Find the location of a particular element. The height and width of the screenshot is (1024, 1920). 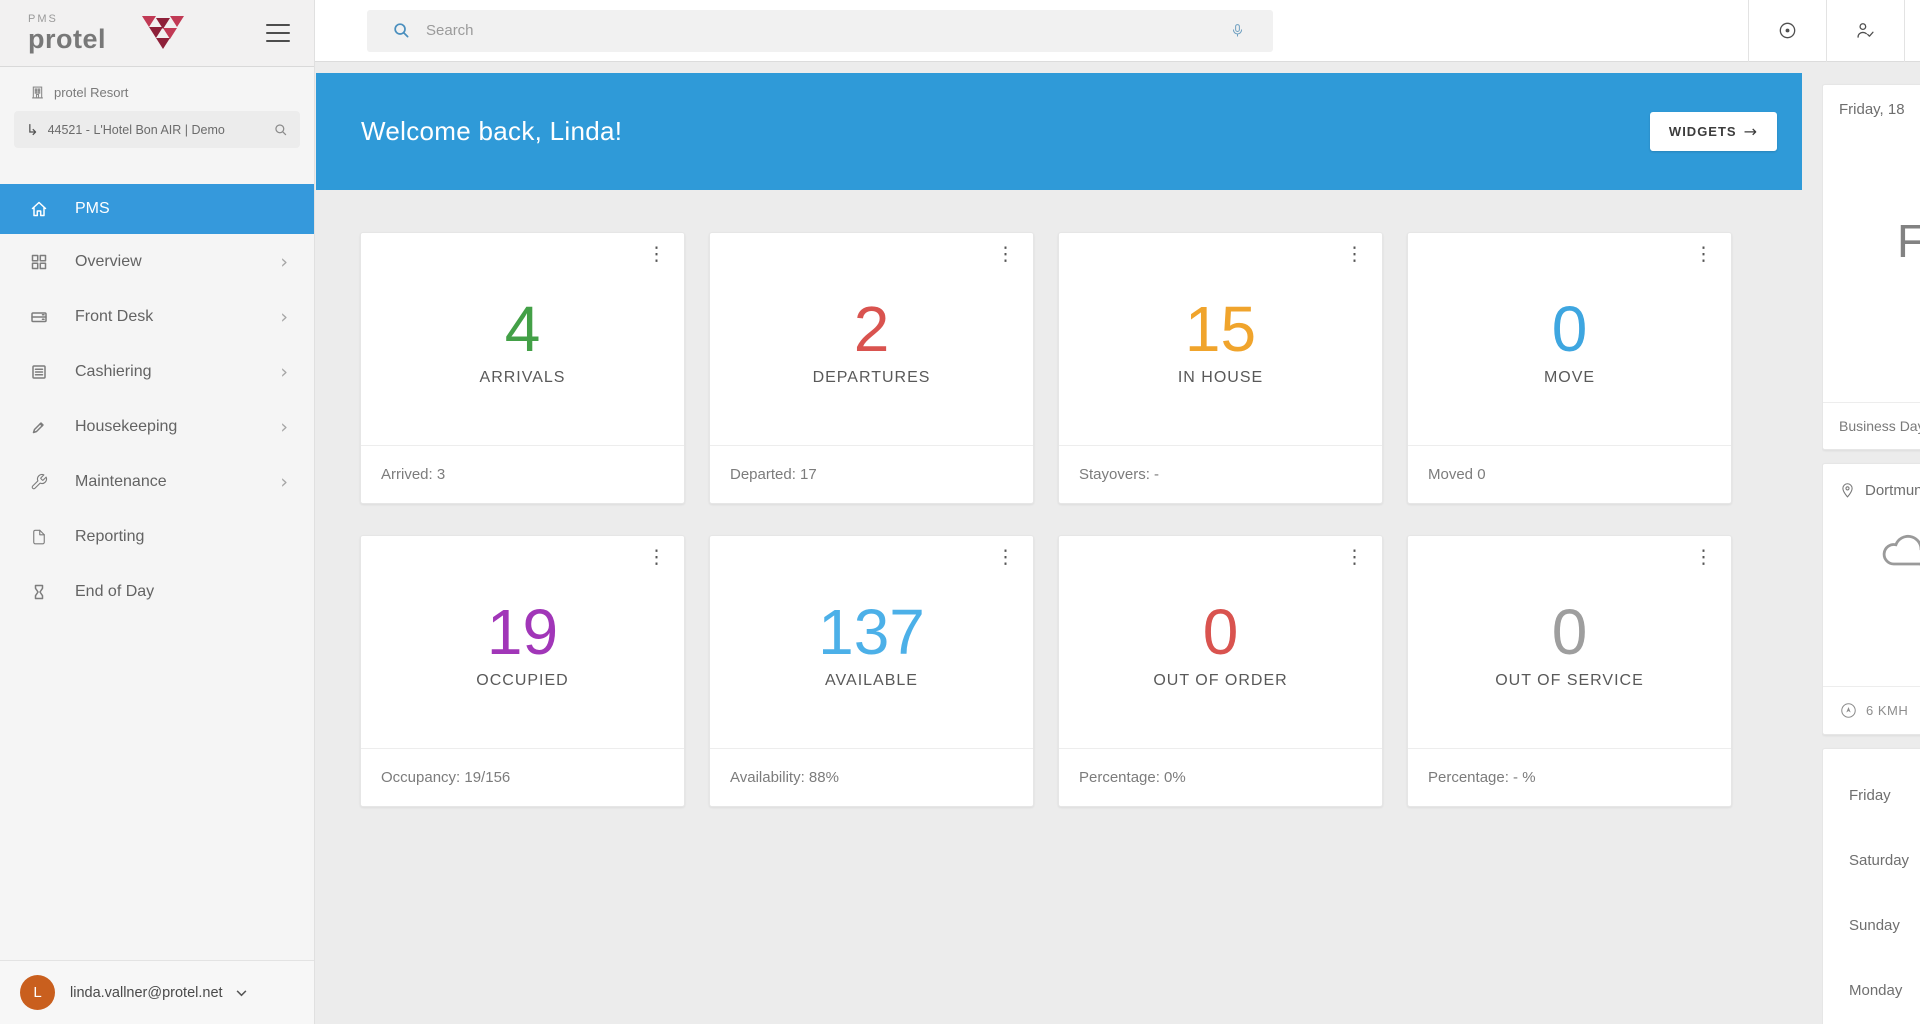

kpi-label: IN HOUSE is located at coordinates (1220, 378).